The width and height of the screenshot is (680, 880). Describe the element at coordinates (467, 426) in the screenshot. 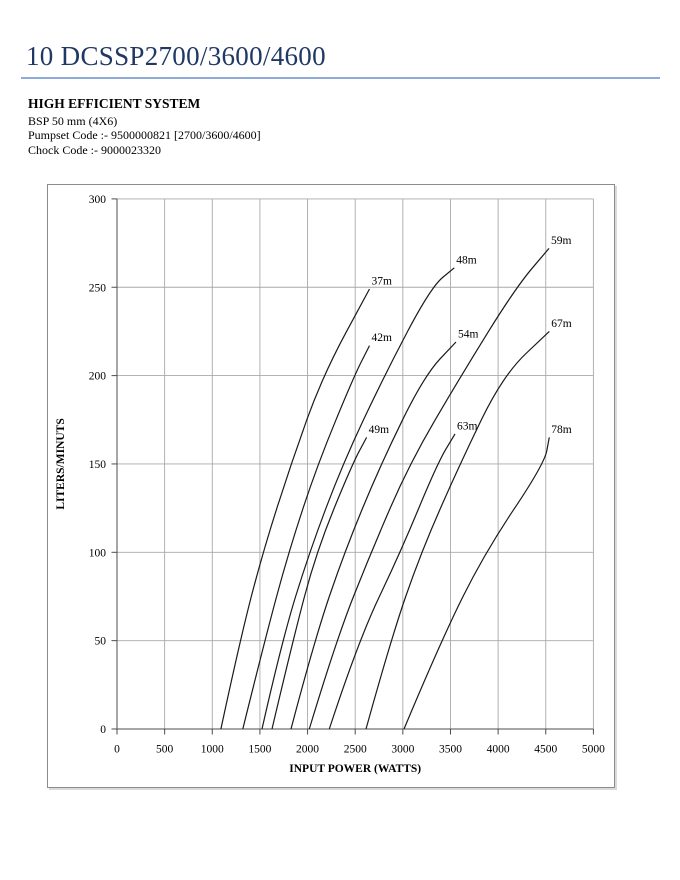

I see `curve-label-63m: 63m` at that location.